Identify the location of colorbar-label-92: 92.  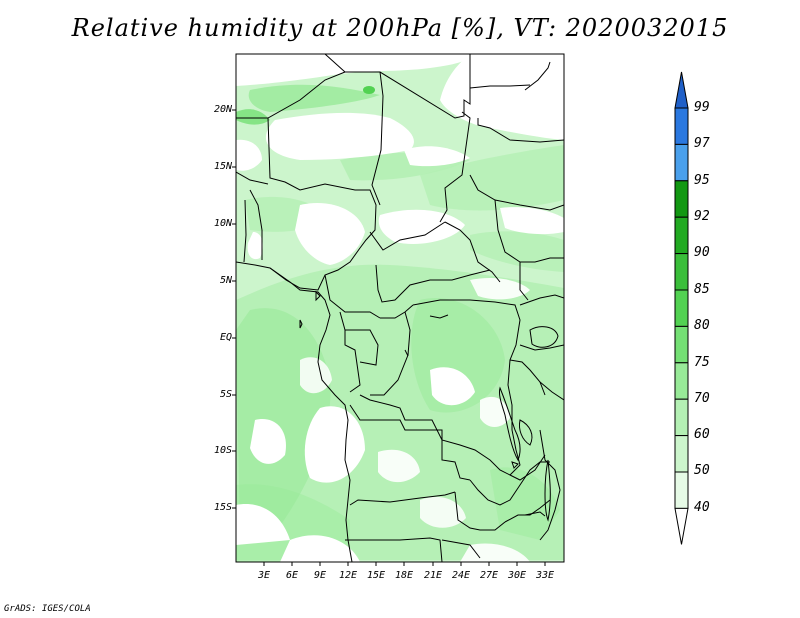
(702, 216).